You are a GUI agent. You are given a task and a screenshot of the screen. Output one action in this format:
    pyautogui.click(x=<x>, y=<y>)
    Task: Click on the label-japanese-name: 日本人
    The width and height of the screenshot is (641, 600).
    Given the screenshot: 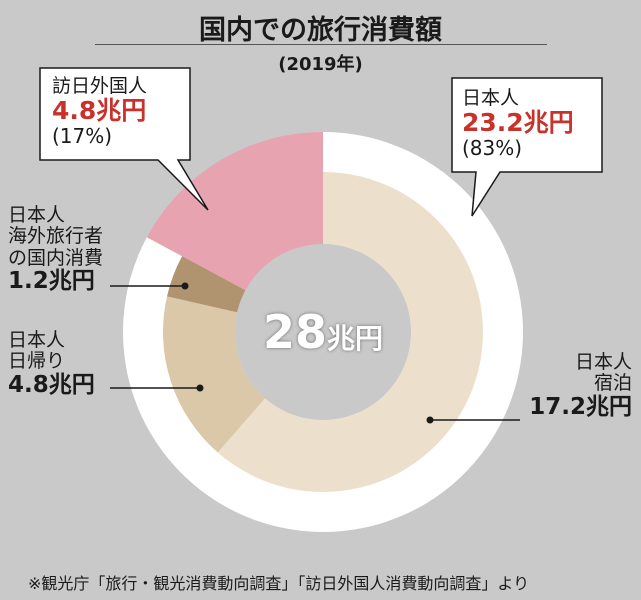 What is the action you would take?
    pyautogui.click(x=491, y=98)
    